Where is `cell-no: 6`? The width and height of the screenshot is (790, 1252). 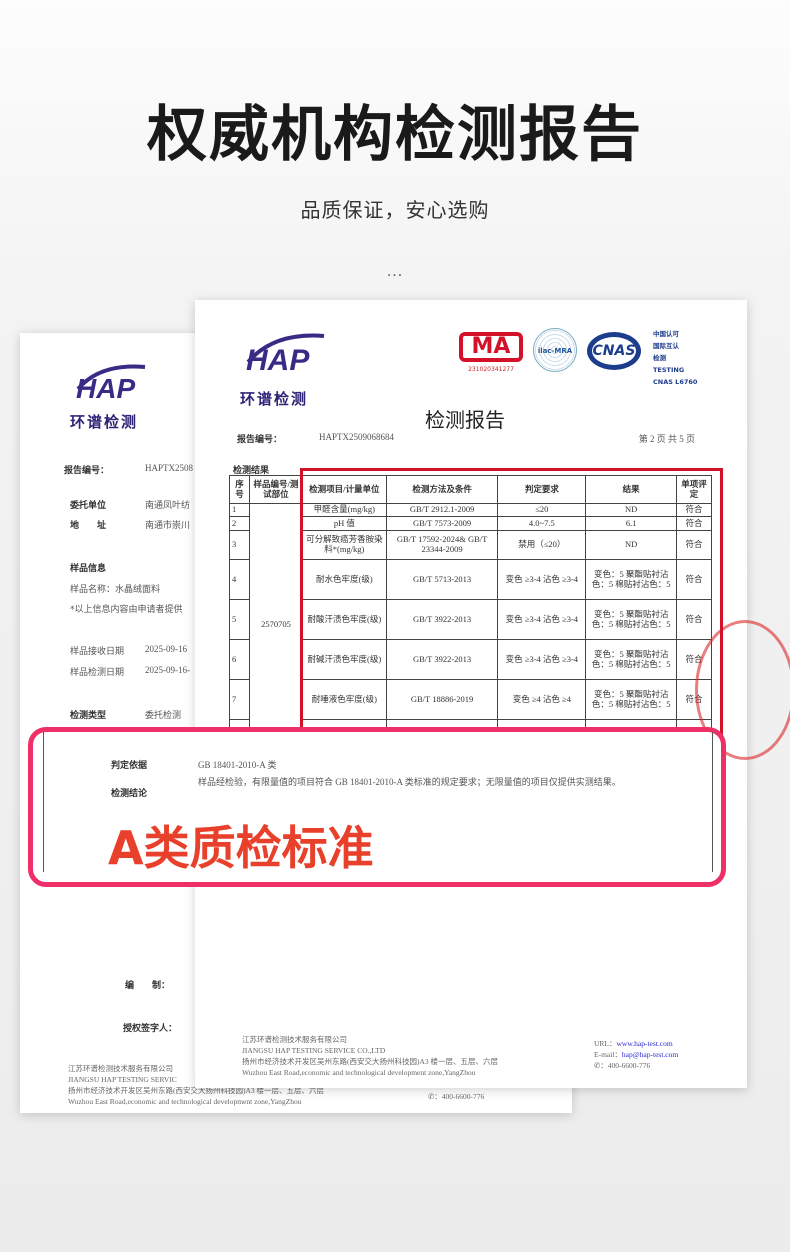 cell-no: 6 is located at coordinates (239, 659).